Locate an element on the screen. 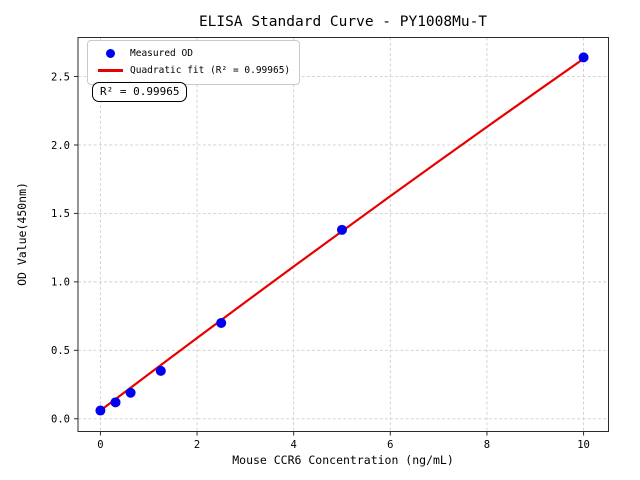 The image size is (640, 480). y-tick-label: 0.5 is located at coordinates (60, 351).